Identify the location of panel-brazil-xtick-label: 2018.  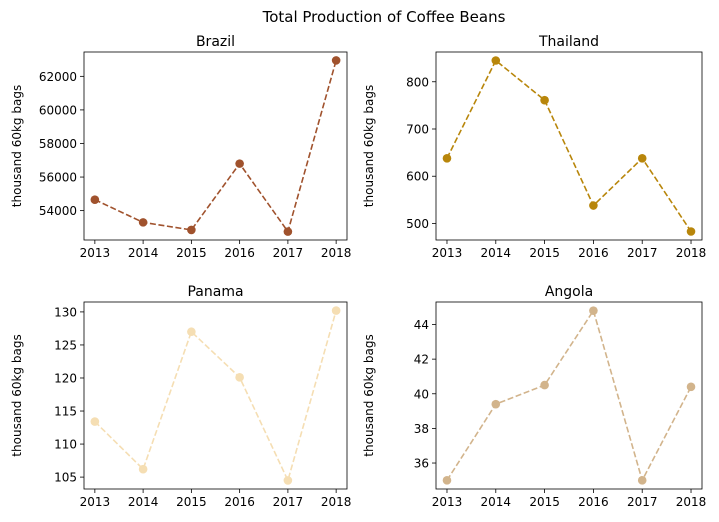
(336, 253).